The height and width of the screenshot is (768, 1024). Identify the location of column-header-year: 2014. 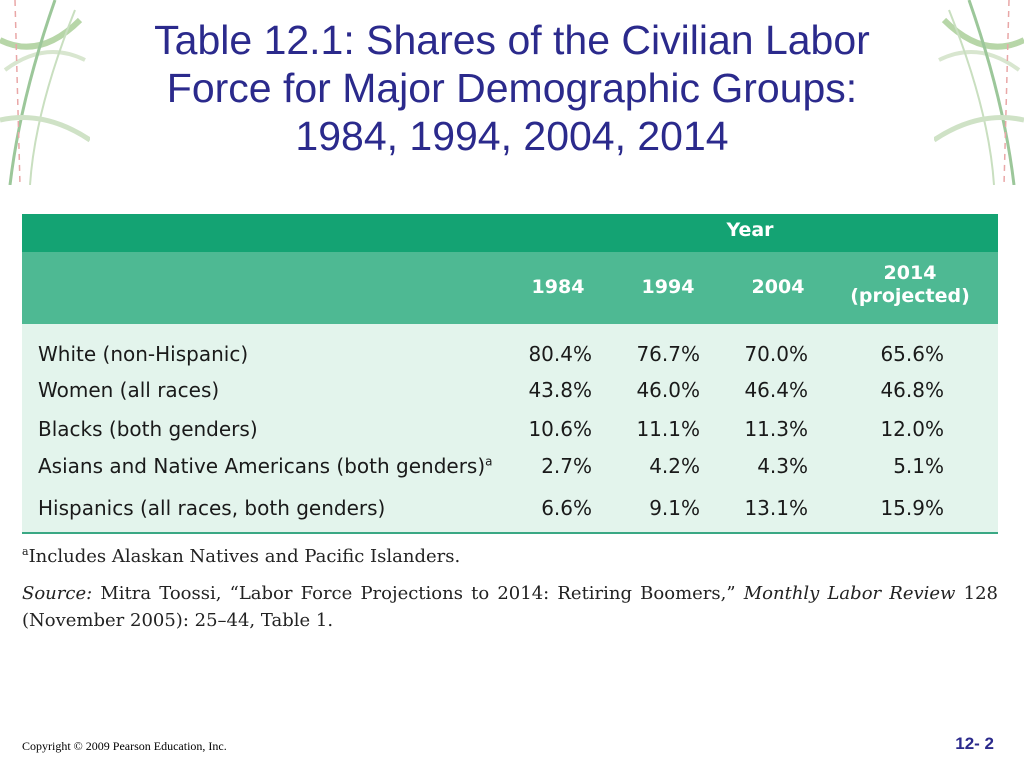
(910, 273).